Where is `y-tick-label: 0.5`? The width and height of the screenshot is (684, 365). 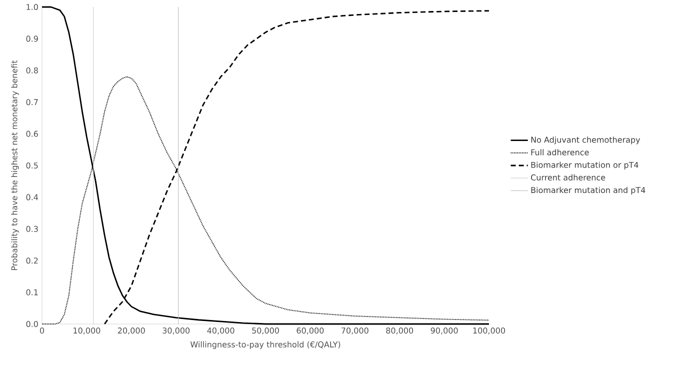 y-tick-label: 0.5 is located at coordinates (32, 165).